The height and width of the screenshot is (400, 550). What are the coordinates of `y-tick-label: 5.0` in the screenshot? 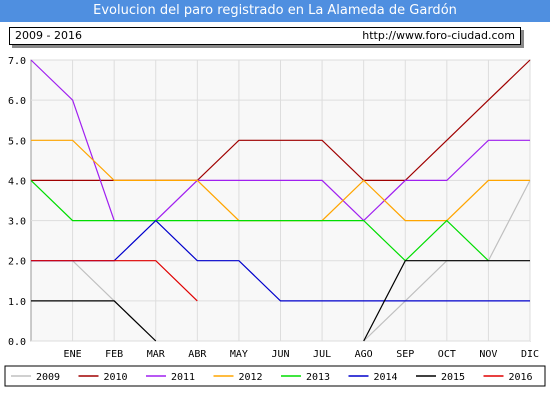 It's located at (17, 141).